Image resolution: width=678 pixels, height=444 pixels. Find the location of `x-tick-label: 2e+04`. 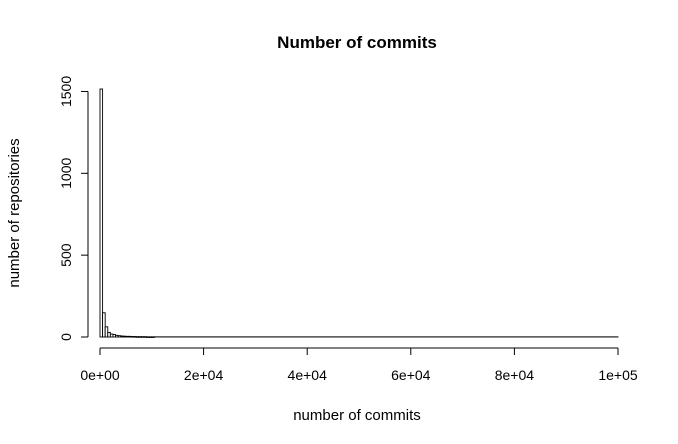

x-tick-label: 2e+04 is located at coordinates (204, 375).